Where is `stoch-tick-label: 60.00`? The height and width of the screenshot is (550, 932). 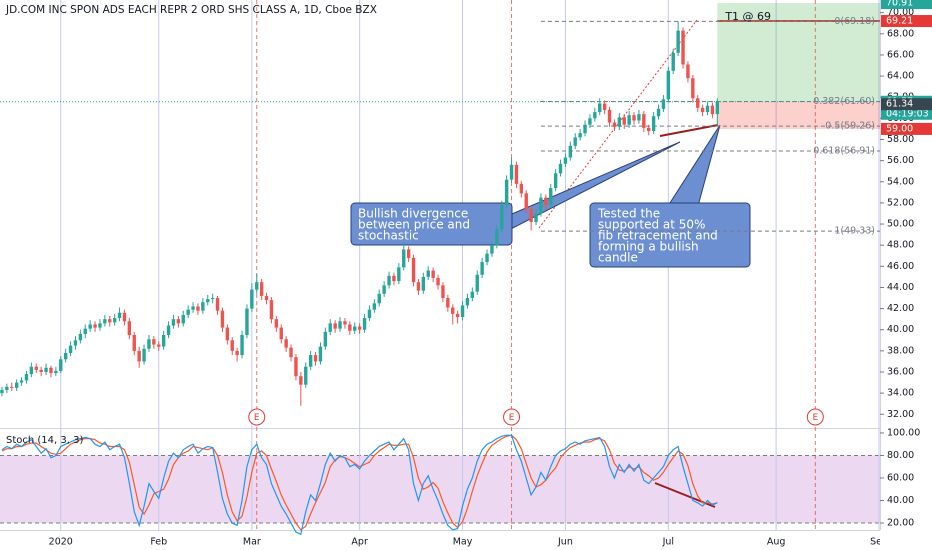
stoch-tick-label: 60.00 is located at coordinates (900, 477).